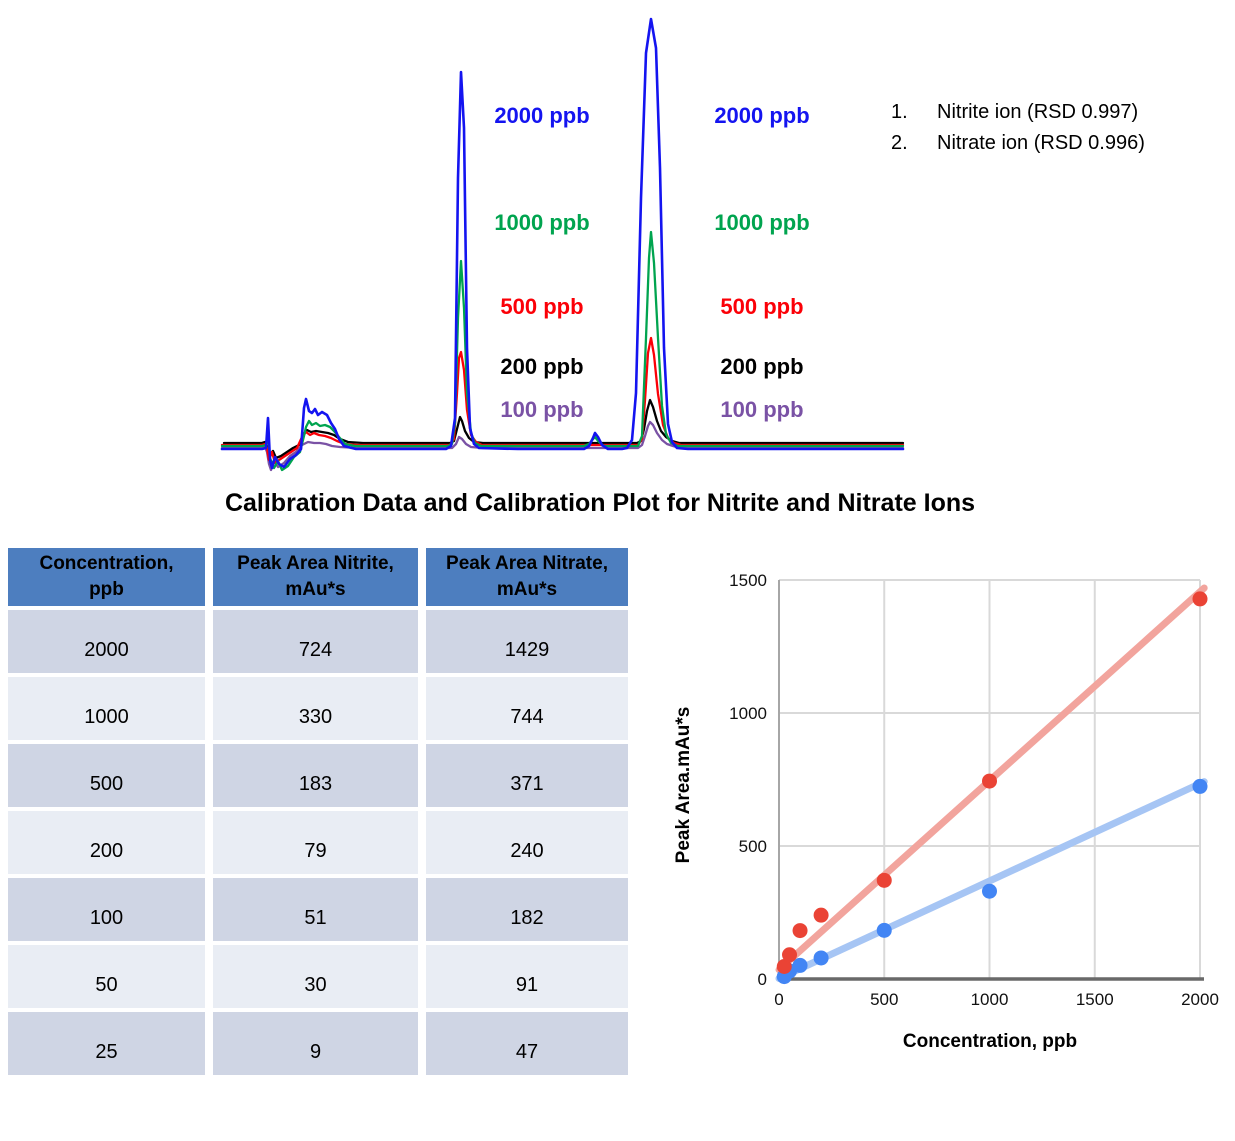 This screenshot has width=1235, height=1141. What do you see at coordinates (106, 1043) in the screenshot?
I see `table-cell: 25` at bounding box center [106, 1043].